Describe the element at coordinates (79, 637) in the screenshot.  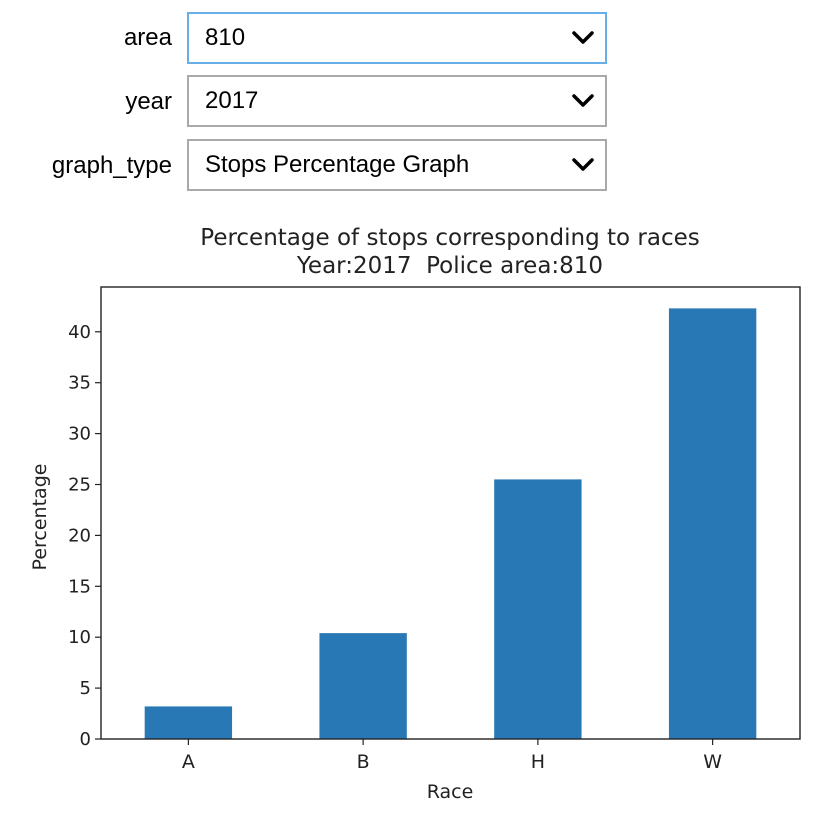
I see `y-tick-label: 10` at that location.